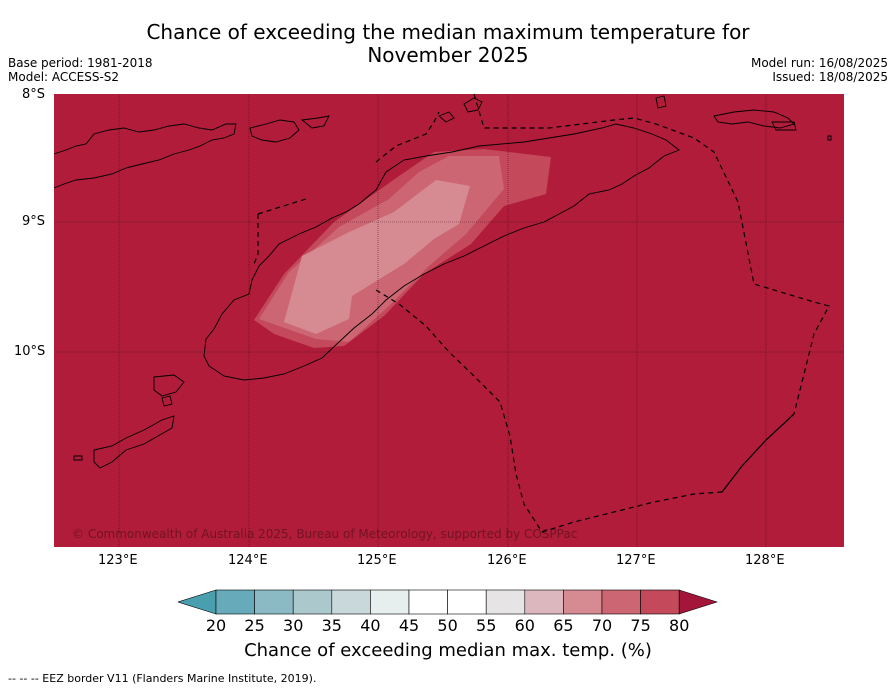 The height and width of the screenshot is (690, 896). Describe the element at coordinates (661, 102) in the screenshot. I see `kisar-coastline` at that location.